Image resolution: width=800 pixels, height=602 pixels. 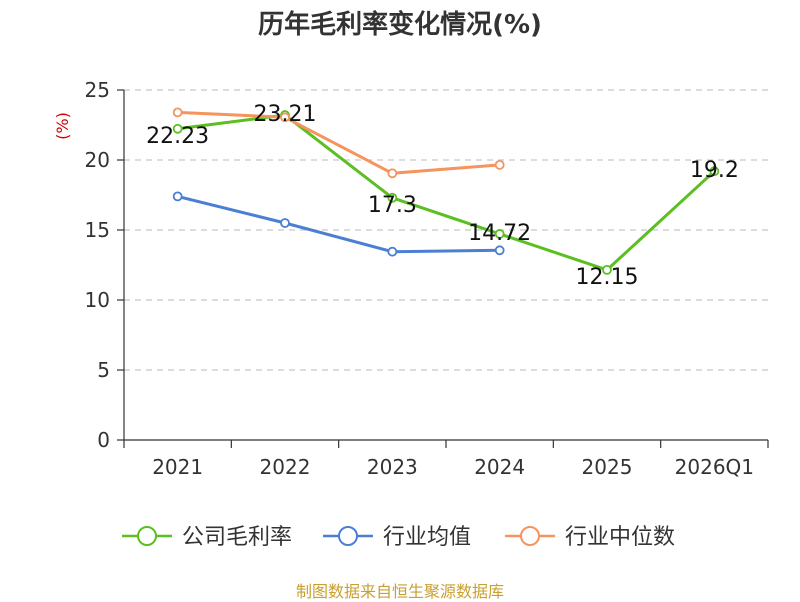 What do you see at coordinates (399, 591) in the screenshot?
I see `source-note: 制图数据来自恒生聚源数据库` at bounding box center [399, 591].